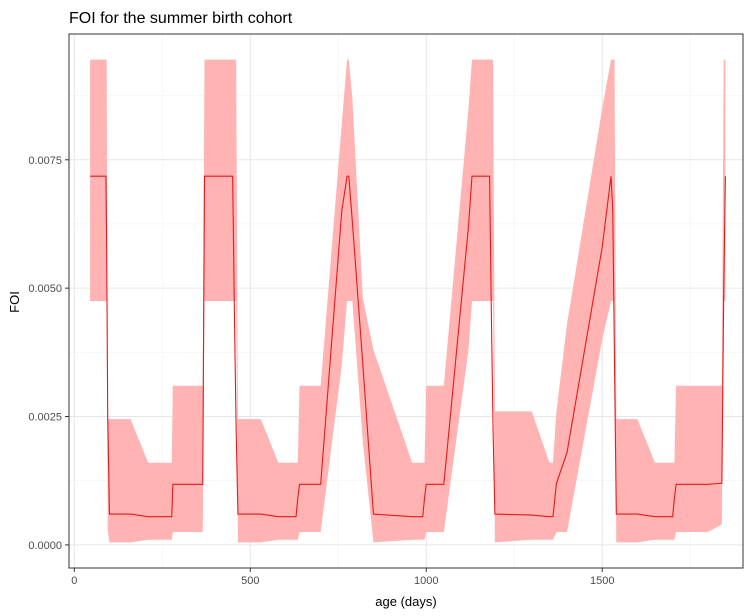 This screenshot has height=616, width=752. I want to click on x-tick-label: 1500, so click(602, 581).